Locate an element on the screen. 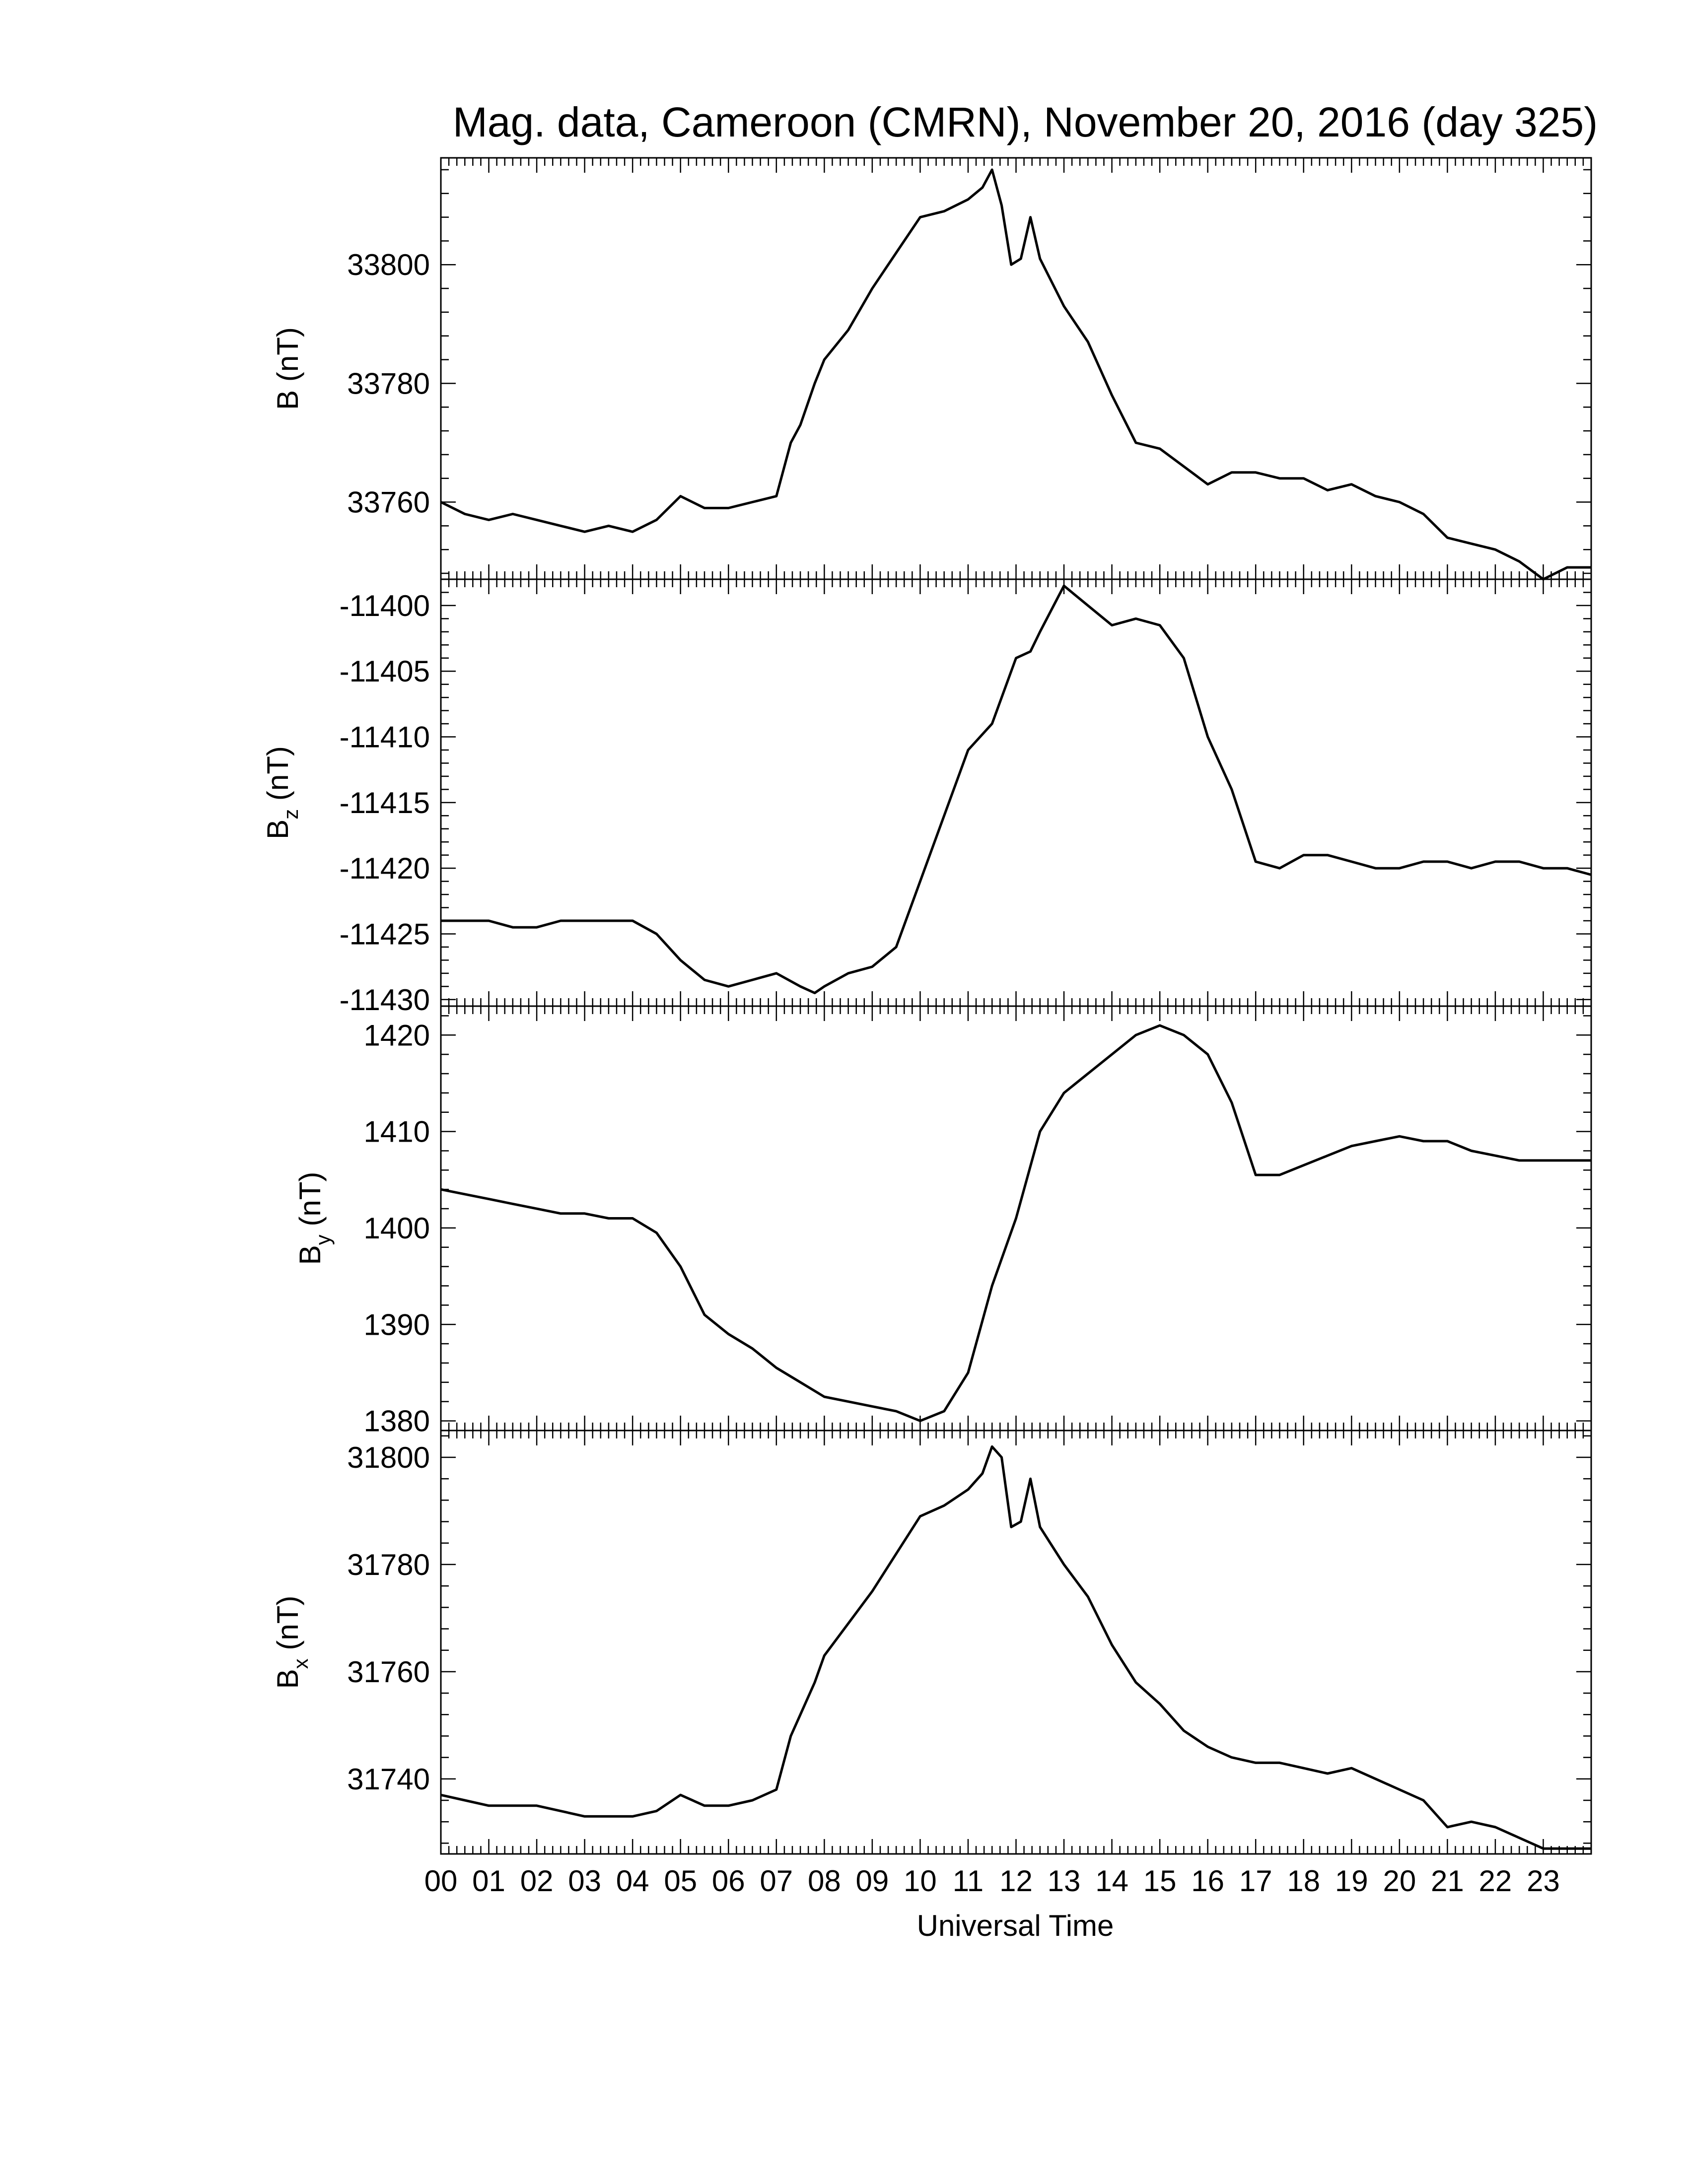 The width and height of the screenshot is (1688, 2184). y-tick-label-Bz: -11415 is located at coordinates (385, 802).